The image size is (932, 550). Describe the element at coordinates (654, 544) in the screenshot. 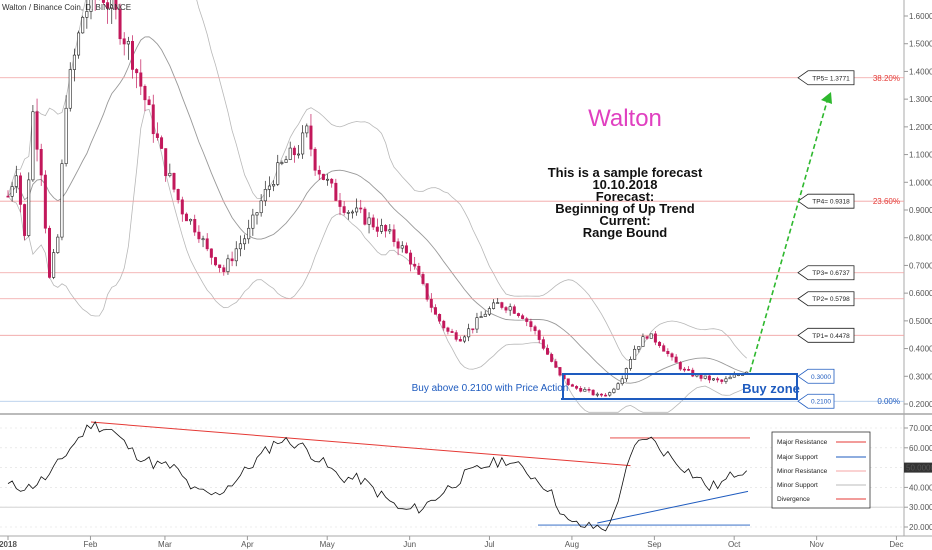

I see `time-tick-label: Sep` at that location.